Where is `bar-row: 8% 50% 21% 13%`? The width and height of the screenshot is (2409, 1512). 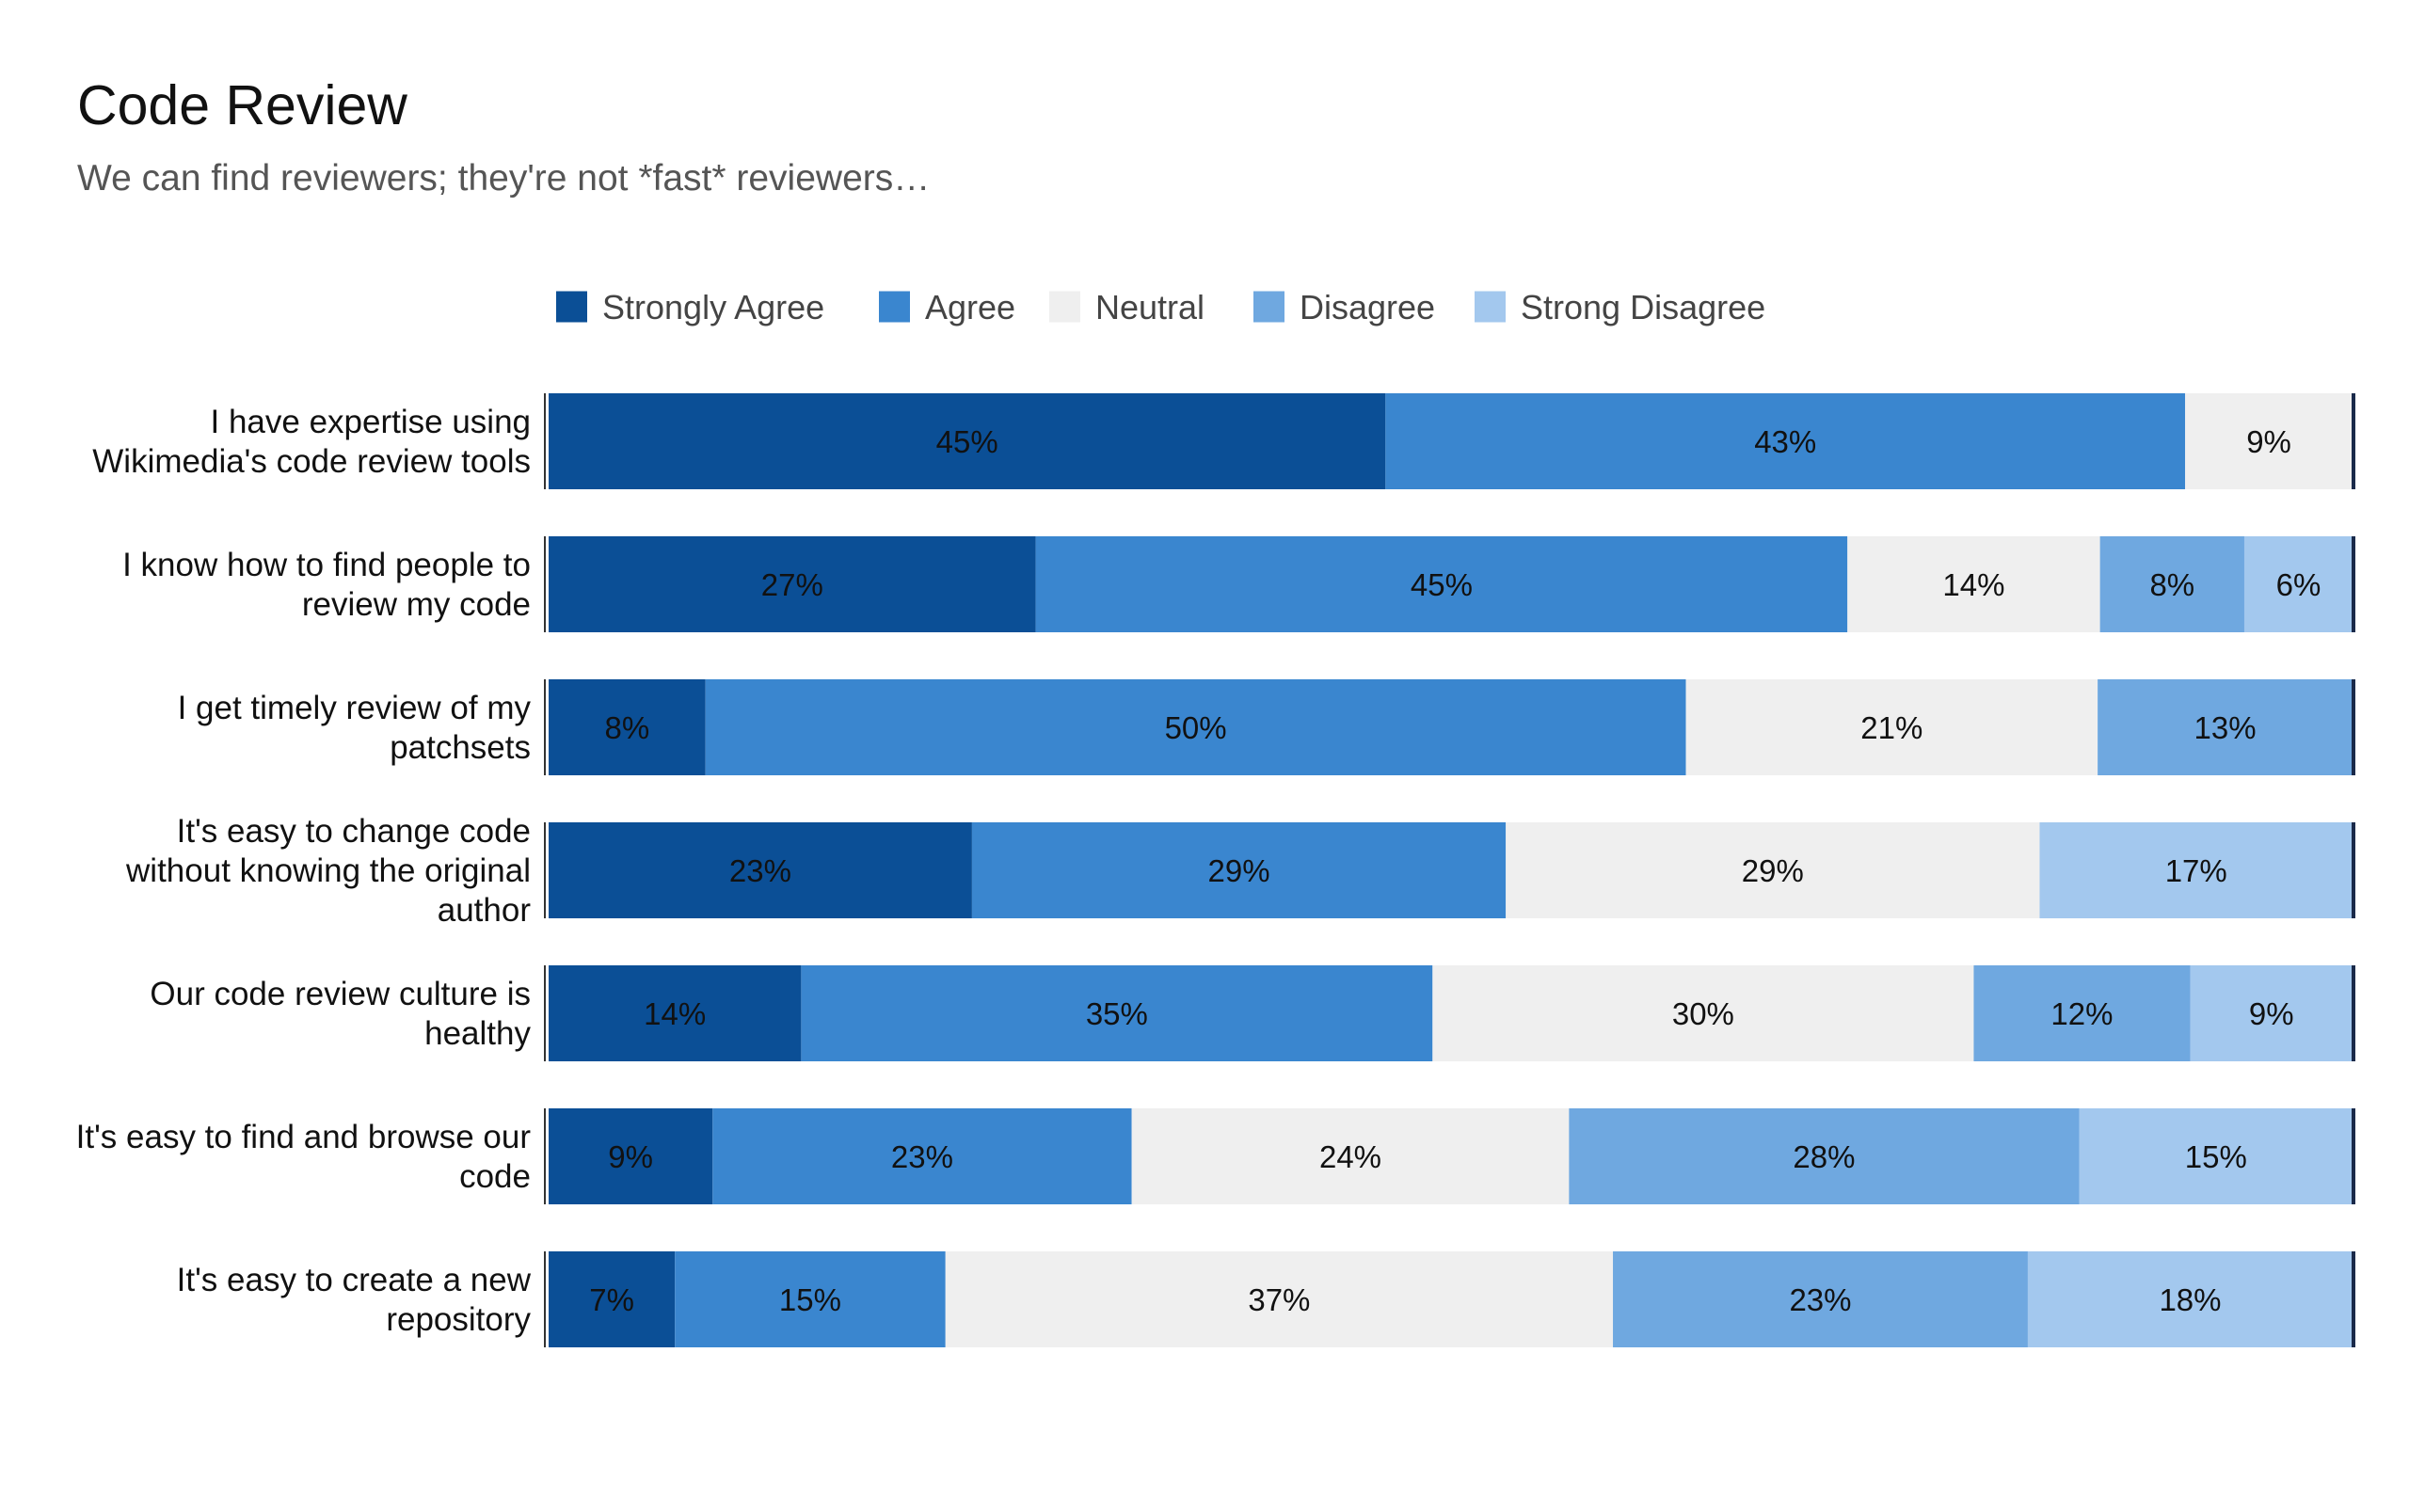 bar-row: 8% 50% 21% 13% is located at coordinates (1451, 727).